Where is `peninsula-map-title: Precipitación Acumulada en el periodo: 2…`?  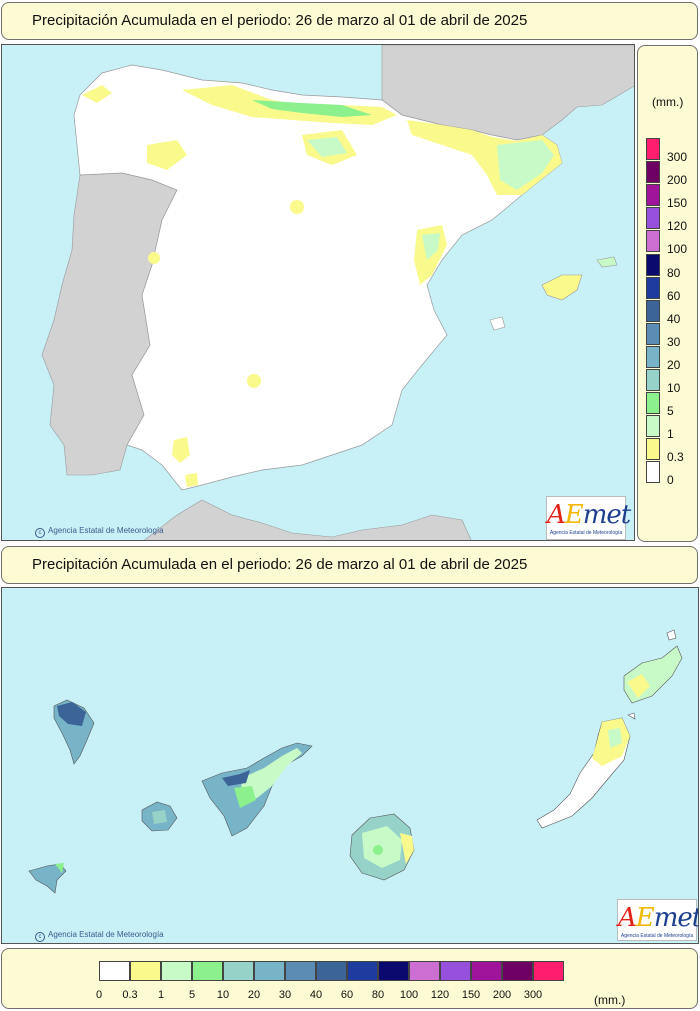
peninsula-map-title: Precipitación Acumulada en el periodo: 2… is located at coordinates (349, 21).